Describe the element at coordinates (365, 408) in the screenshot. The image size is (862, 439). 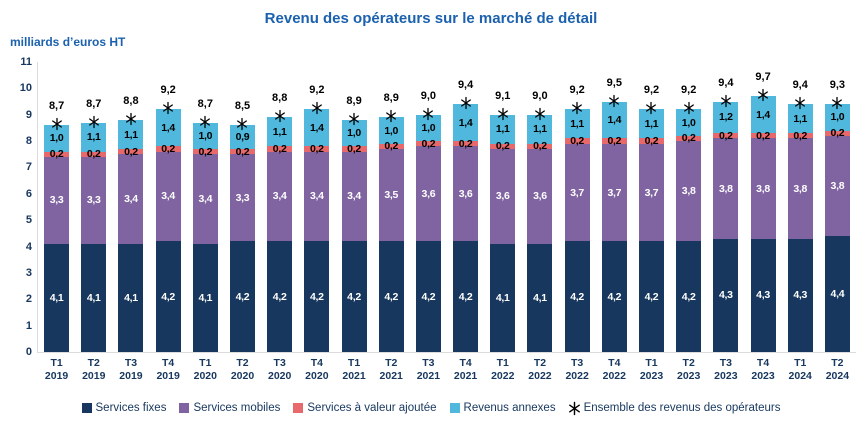
I see `legend-item-services-valeur-ajoutee: Services à valeur ajoutée` at that location.